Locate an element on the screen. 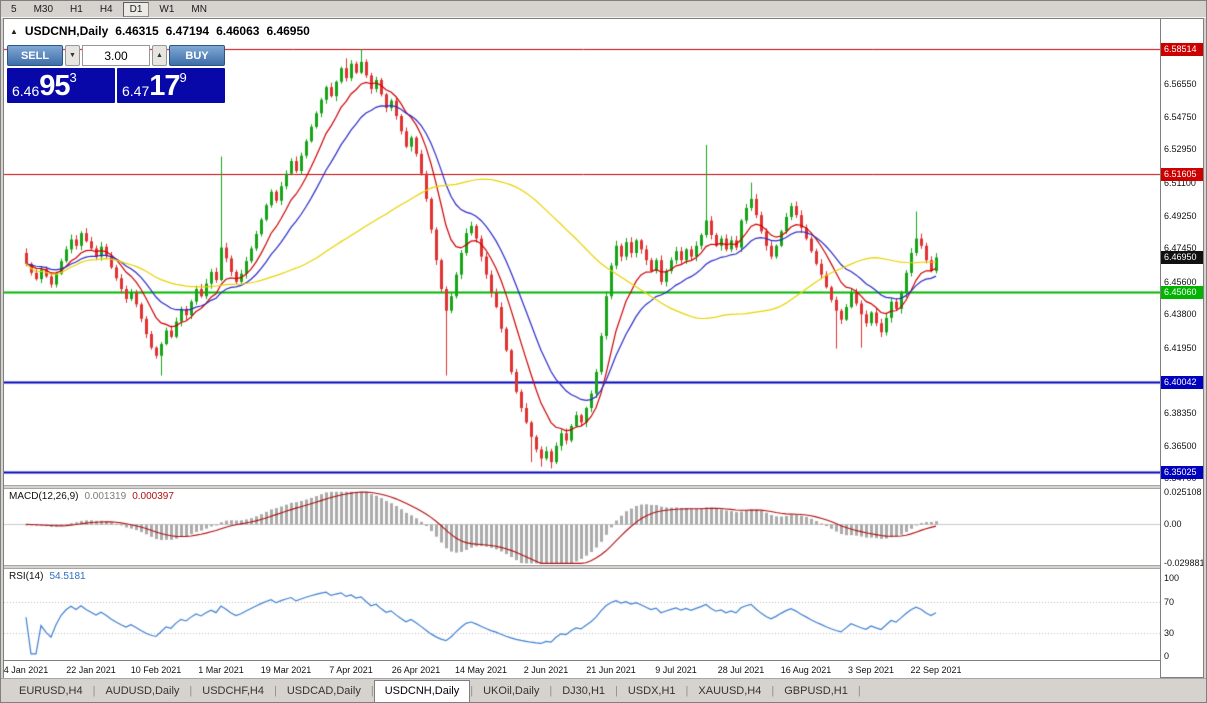 This screenshot has height=703, width=1207. chart-tab-usdcnh: USDCNH,Daily is located at coordinates (422, 691).